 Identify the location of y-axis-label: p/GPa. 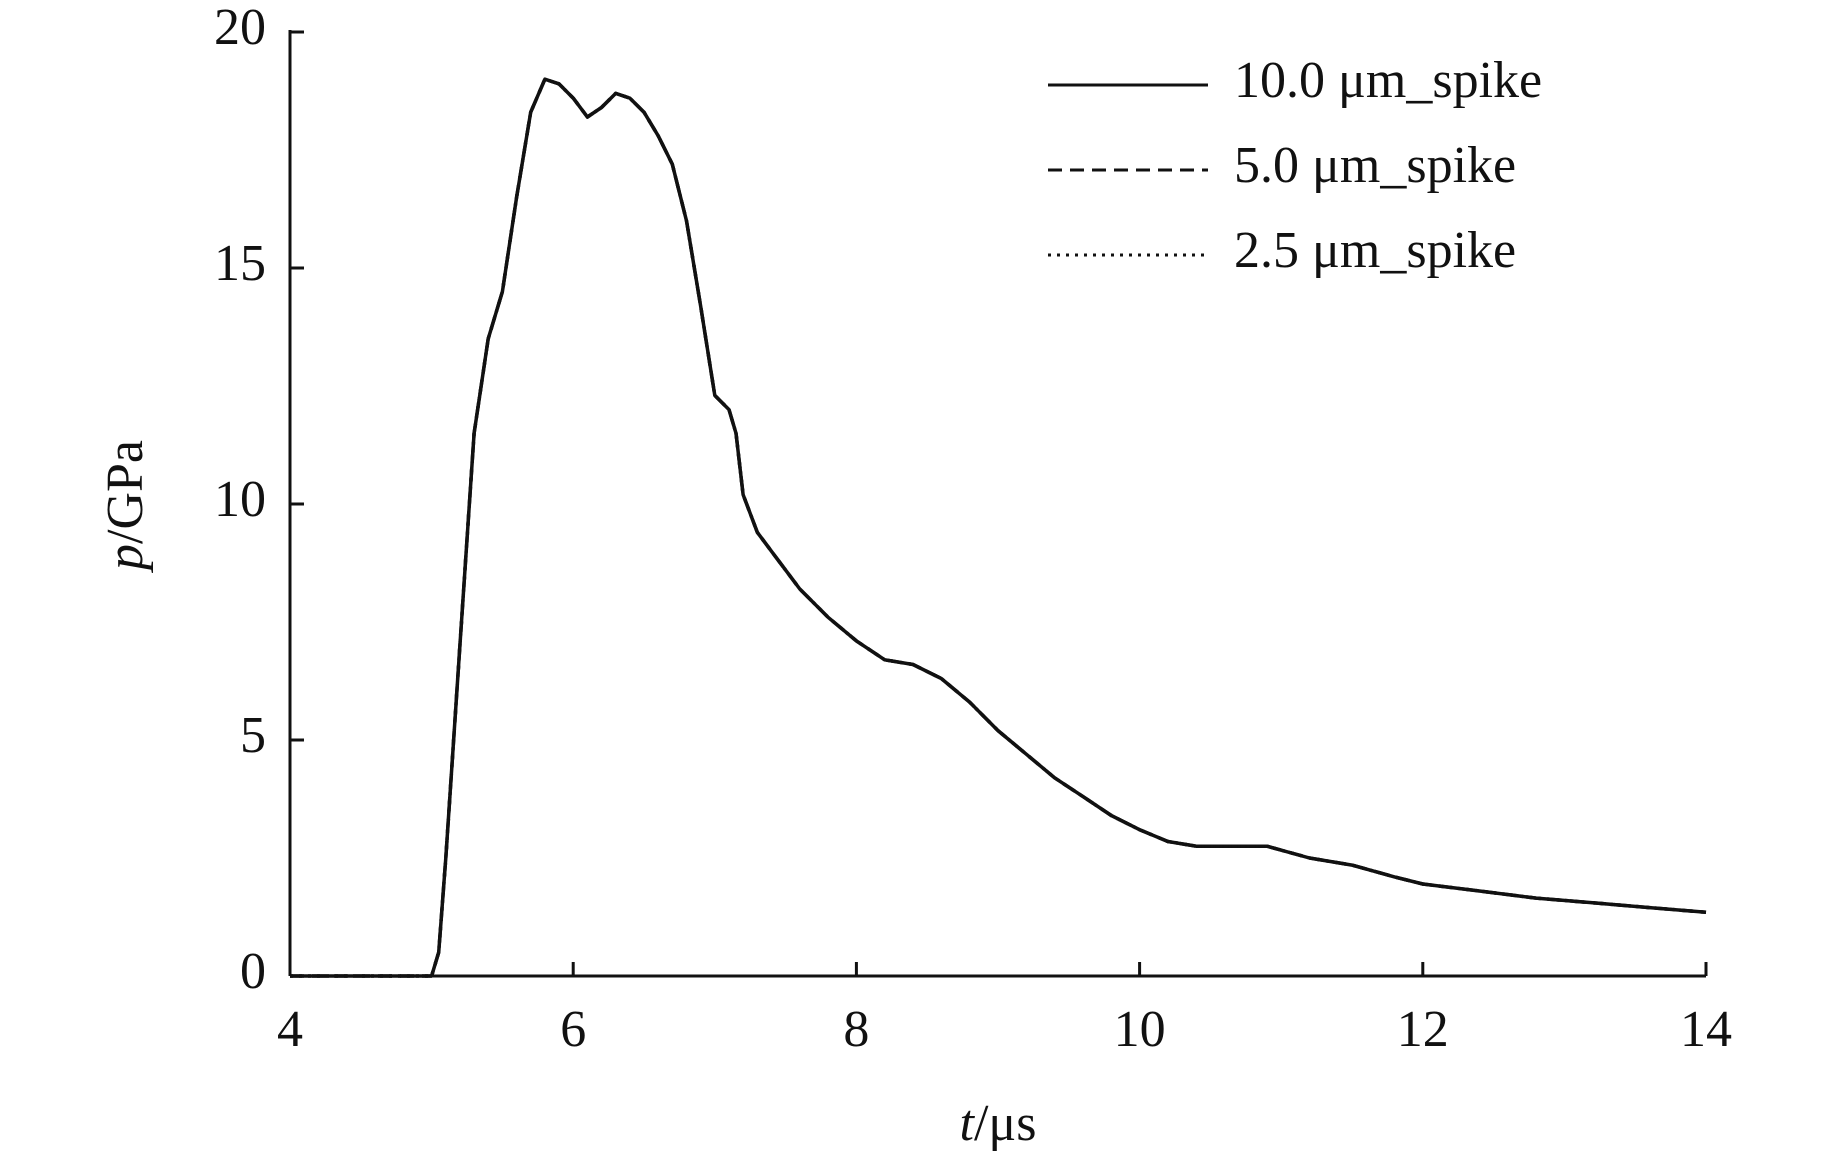
(125, 507).